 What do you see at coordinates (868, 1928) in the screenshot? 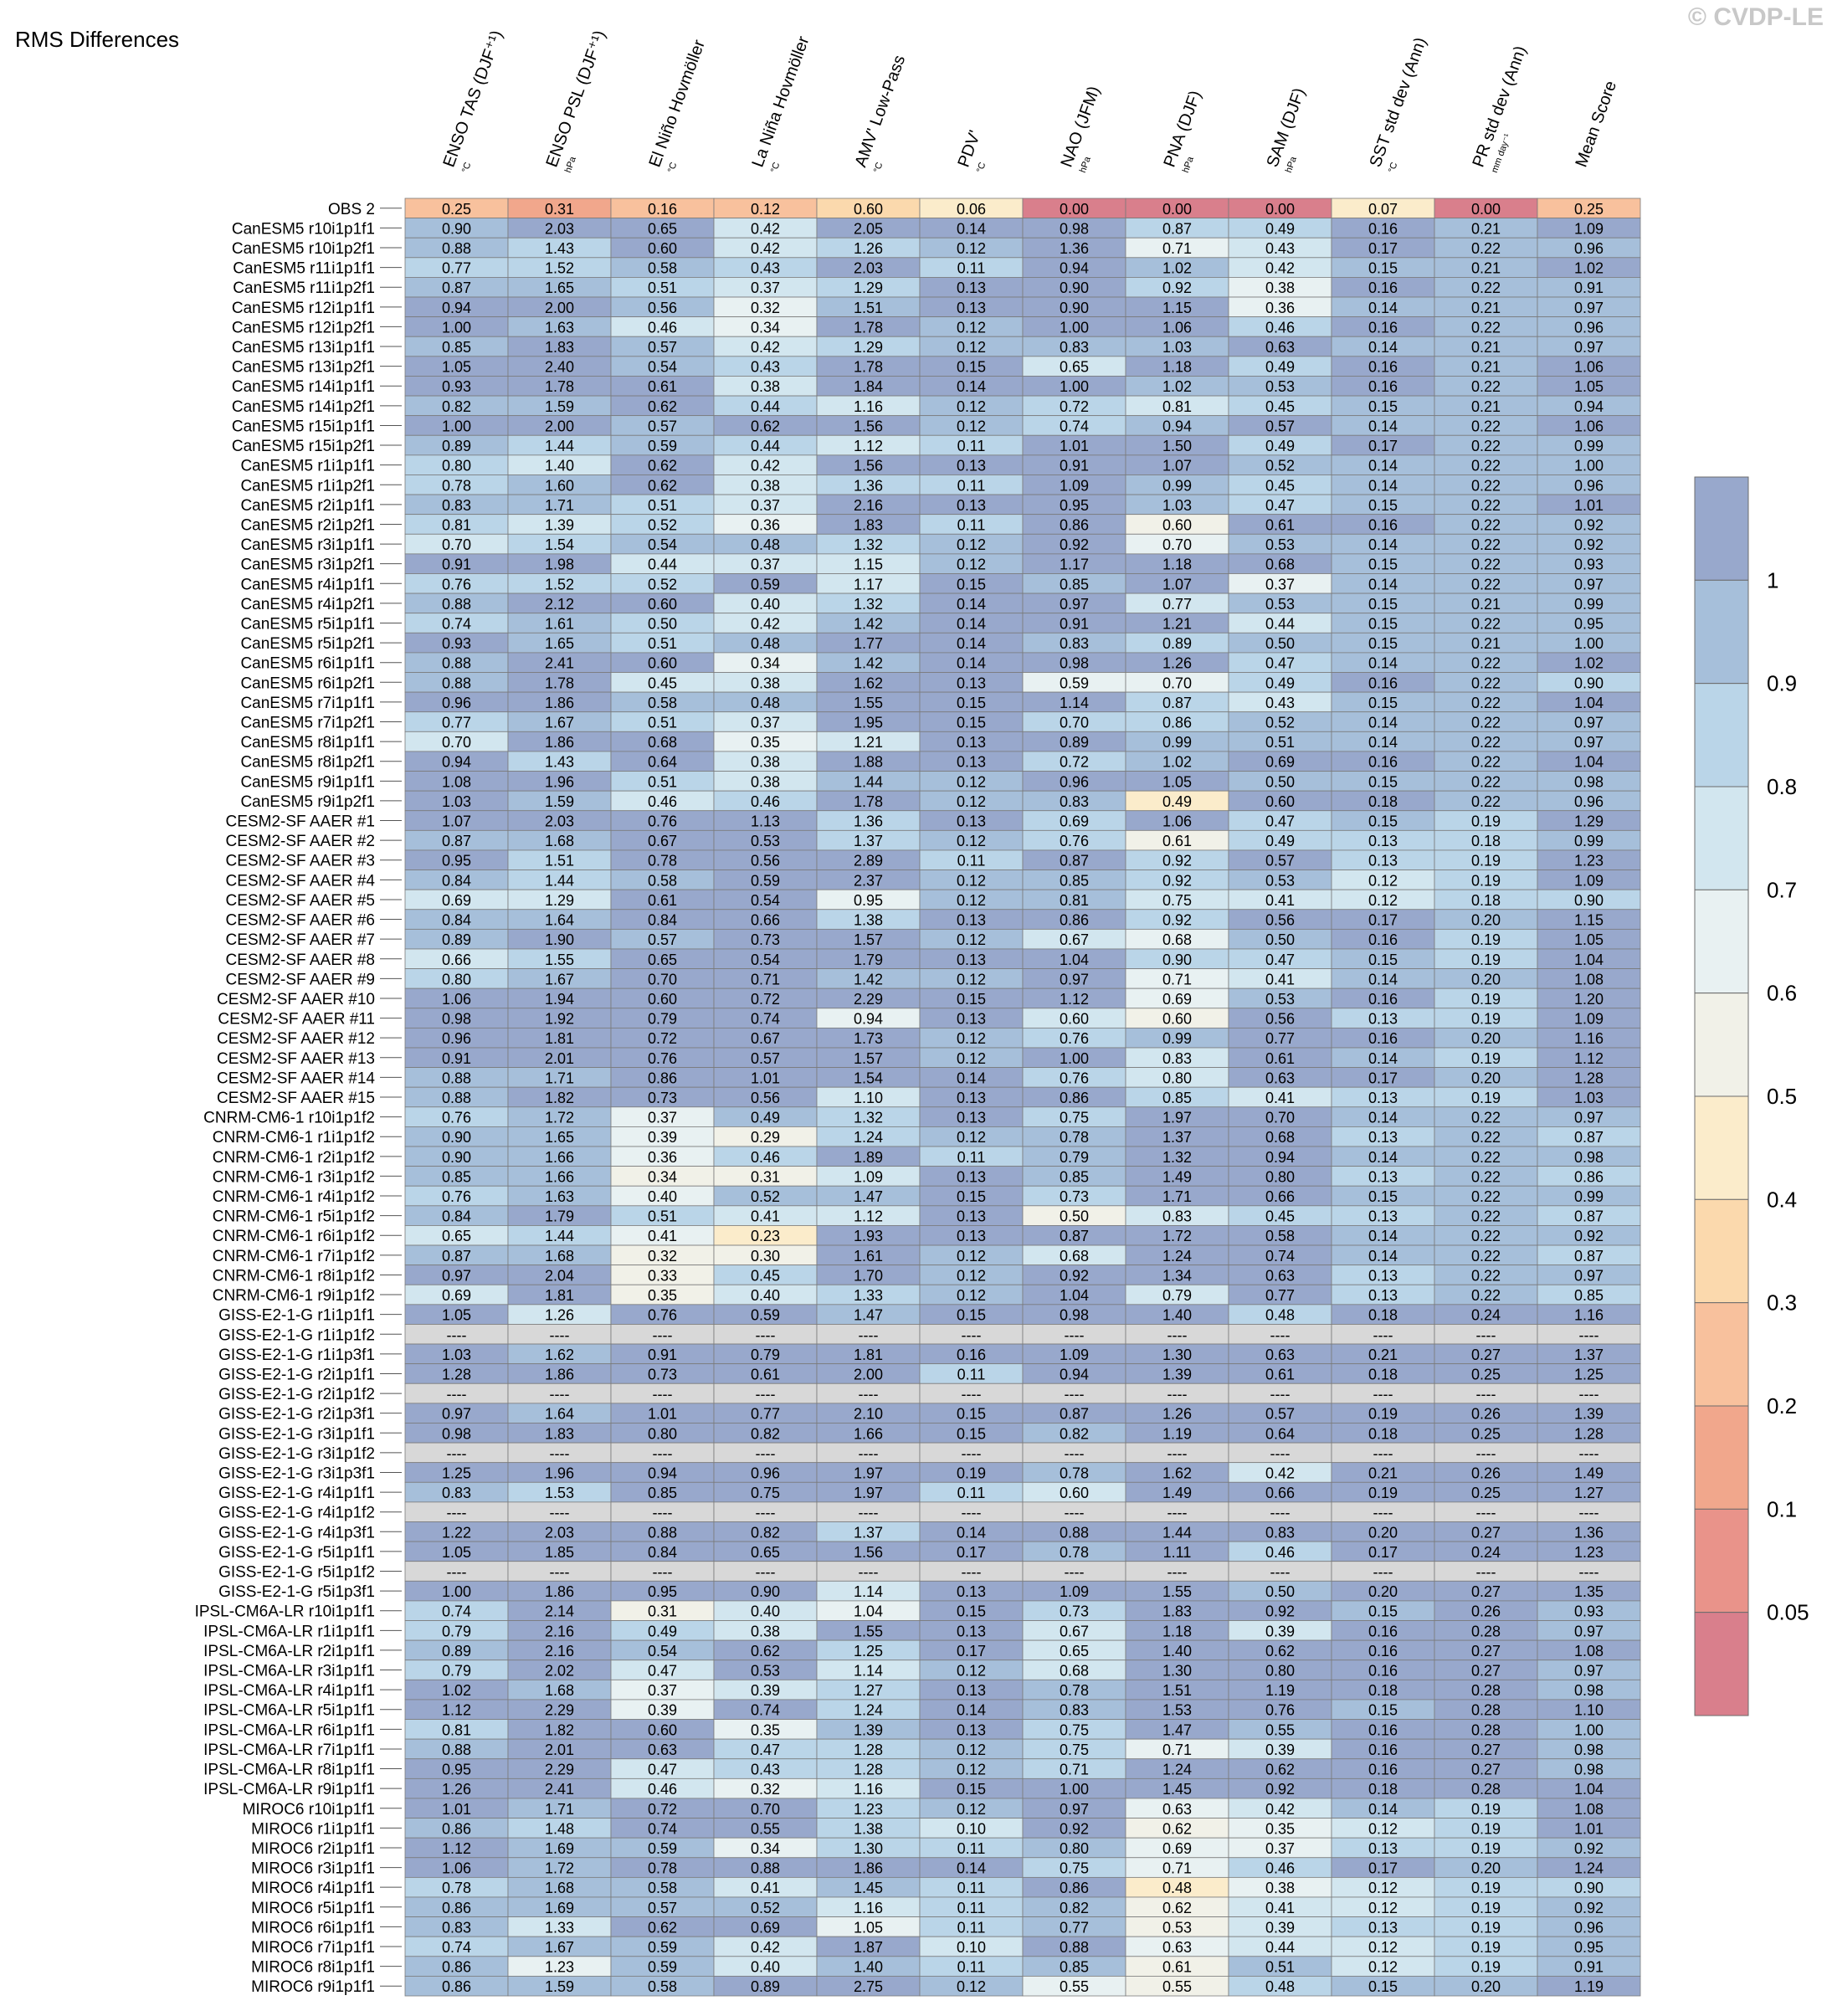
I see `cell-value: 1.05` at bounding box center [868, 1928].